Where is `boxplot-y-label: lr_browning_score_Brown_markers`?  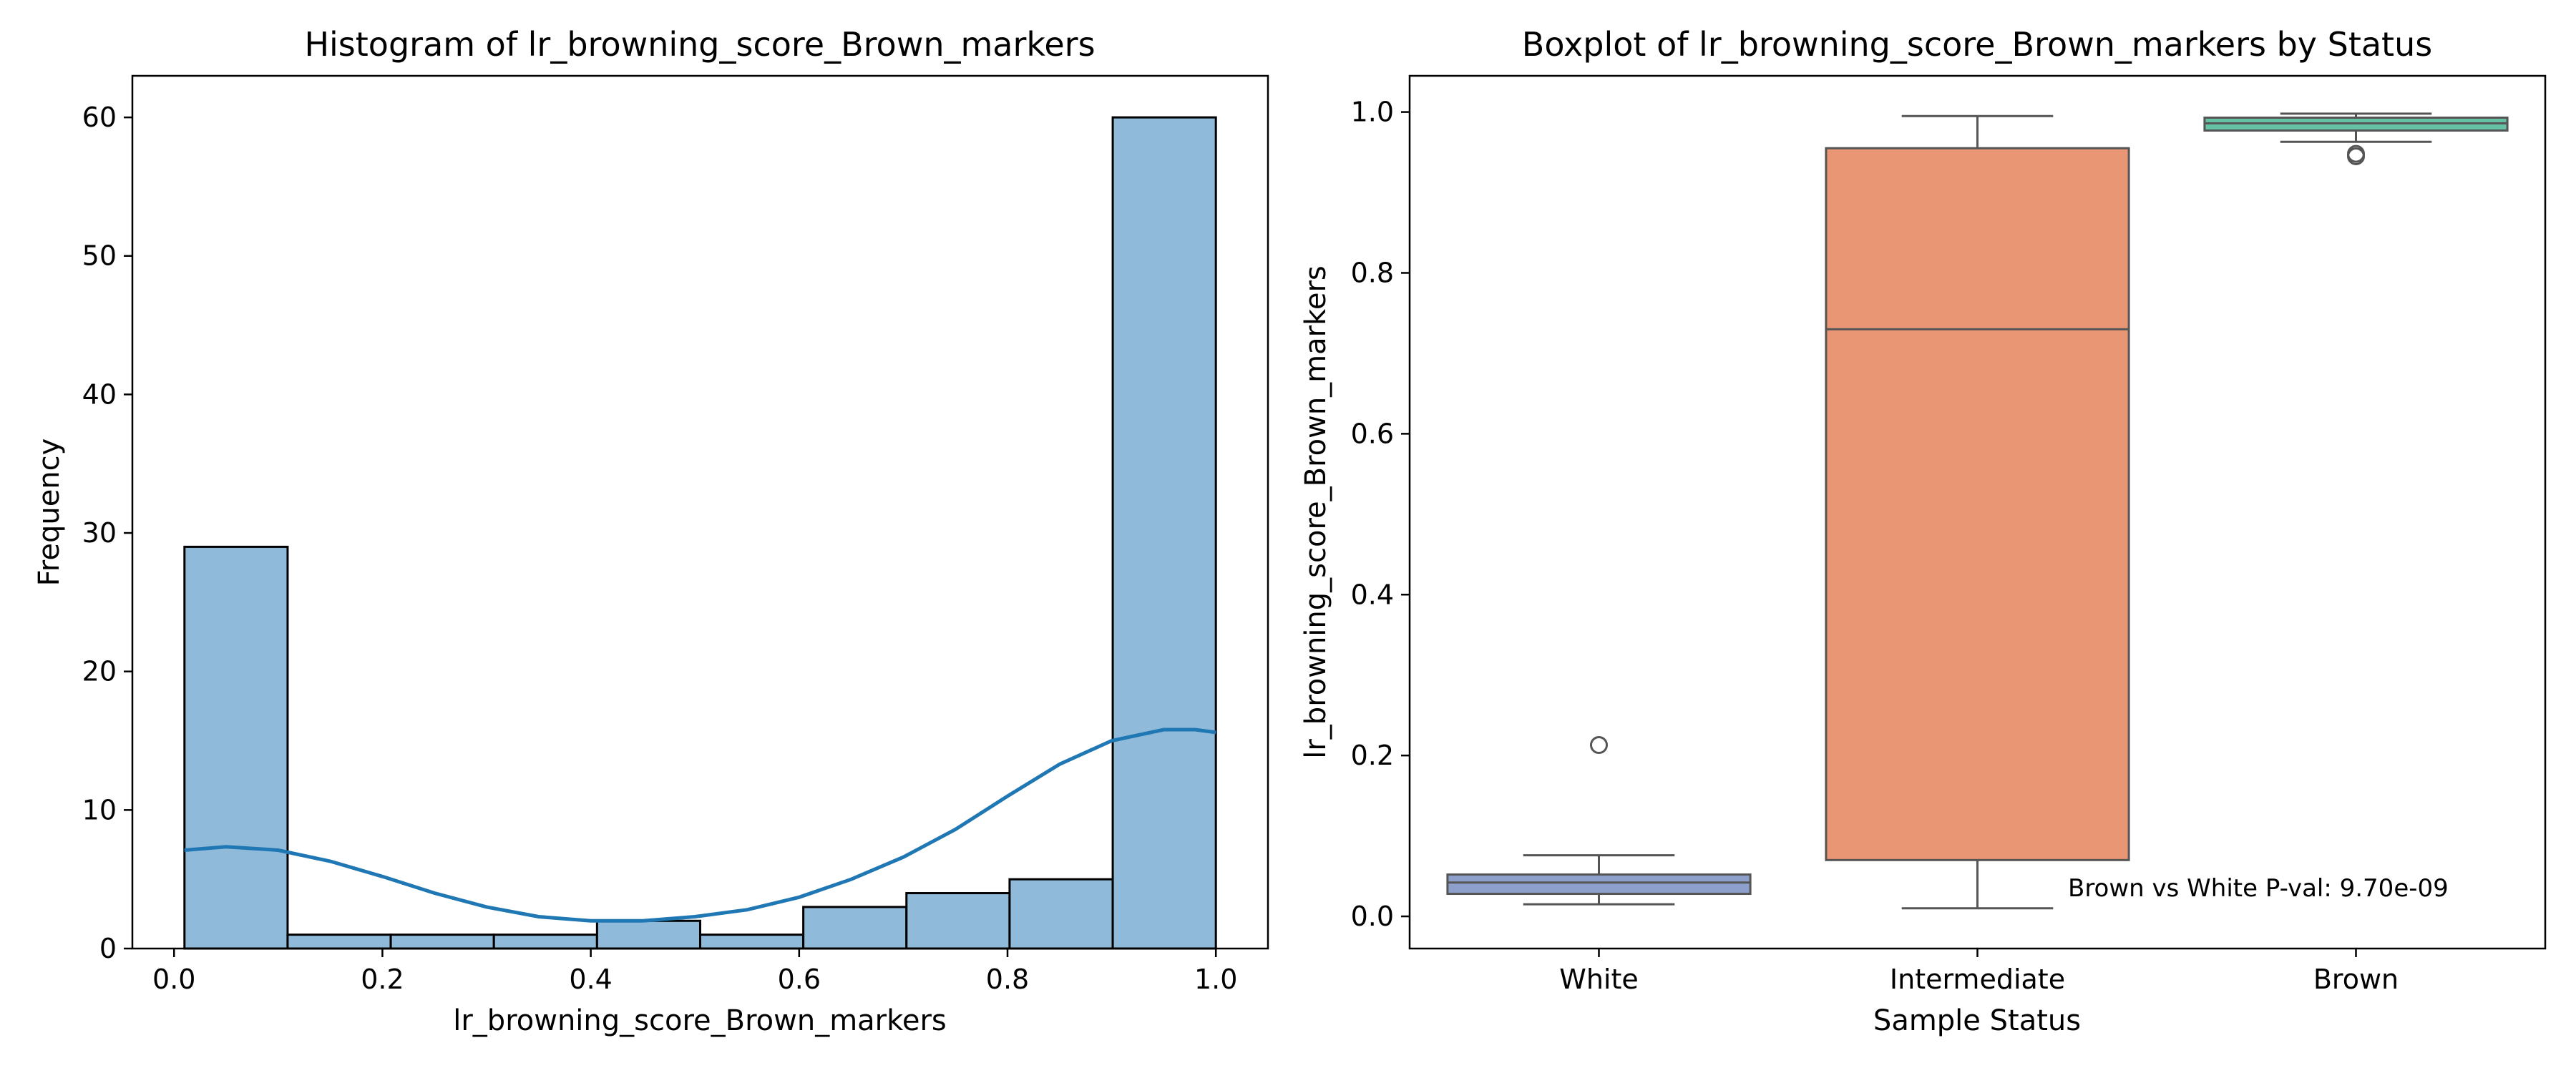 boxplot-y-label: lr_browning_score_Brown_markers is located at coordinates (1315, 512).